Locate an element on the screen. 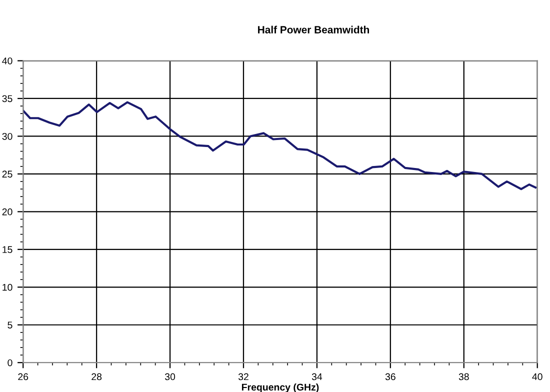 The height and width of the screenshot is (392, 550). y-tick-label: 25 is located at coordinates (7, 174).